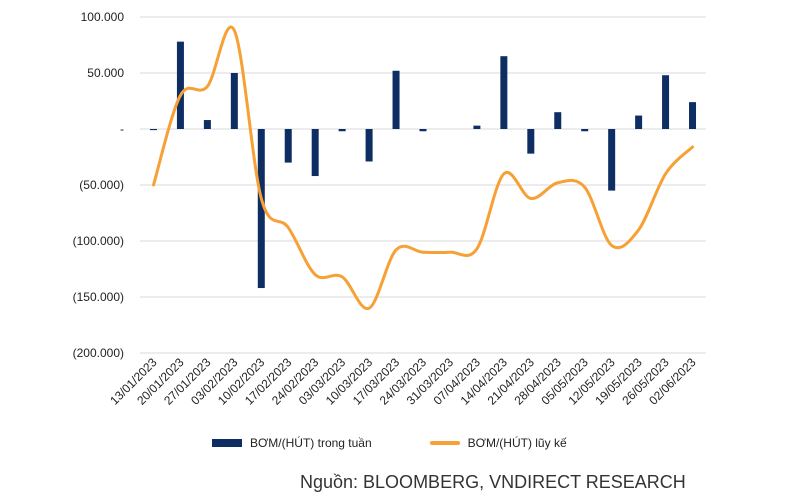 This screenshot has height=500, width=800. What do you see at coordinates (101, 185) in the screenshot?
I see `y-tick-label: (50.000)` at bounding box center [101, 185].